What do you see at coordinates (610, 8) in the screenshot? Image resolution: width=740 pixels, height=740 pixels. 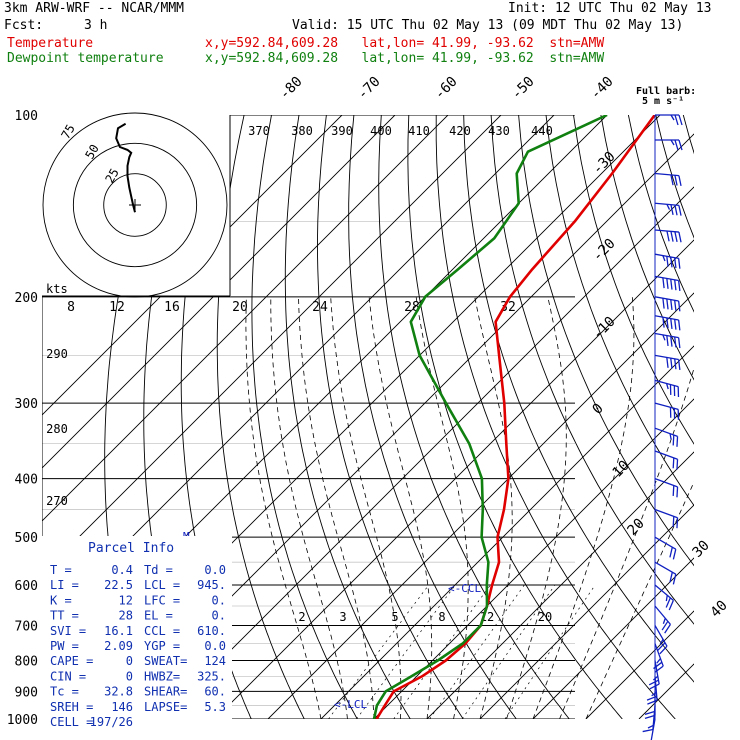 I see `init-time: Init: 12 UTC Thu 02 May 13` at bounding box center [610, 8].